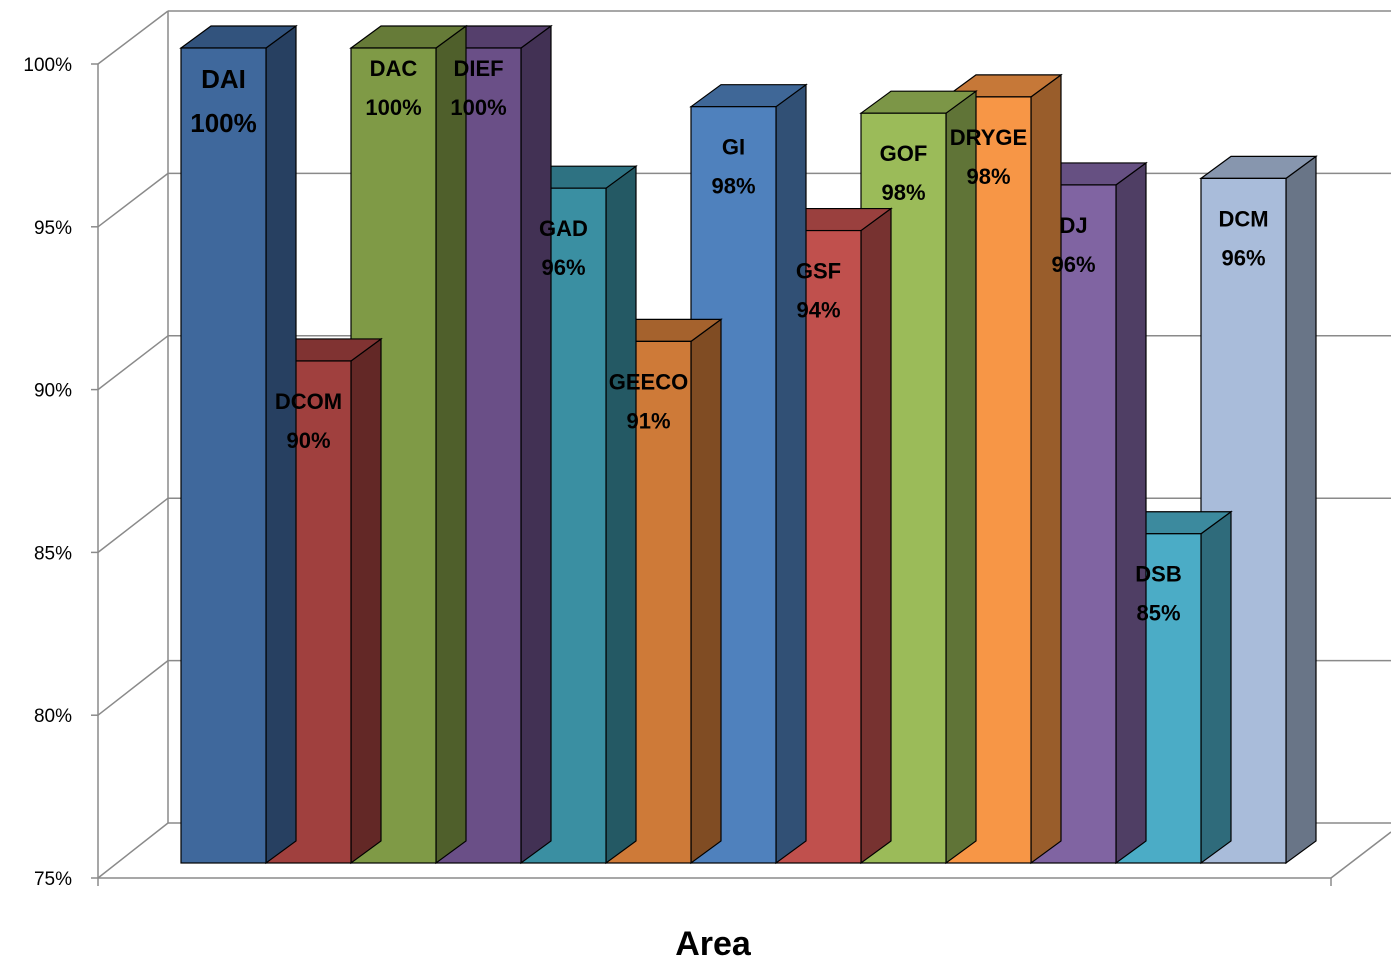  What do you see at coordinates (478, 68) in the screenshot?
I see `data-label-category: DIEF` at bounding box center [478, 68].